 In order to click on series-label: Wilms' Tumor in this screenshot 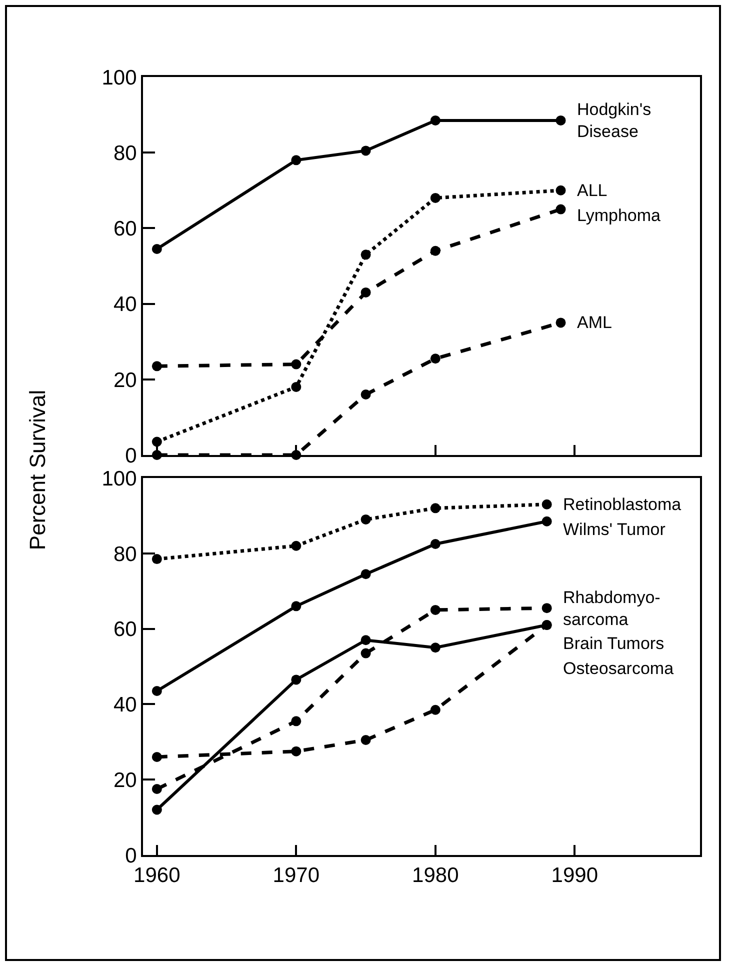, I will do `click(614, 529)`.